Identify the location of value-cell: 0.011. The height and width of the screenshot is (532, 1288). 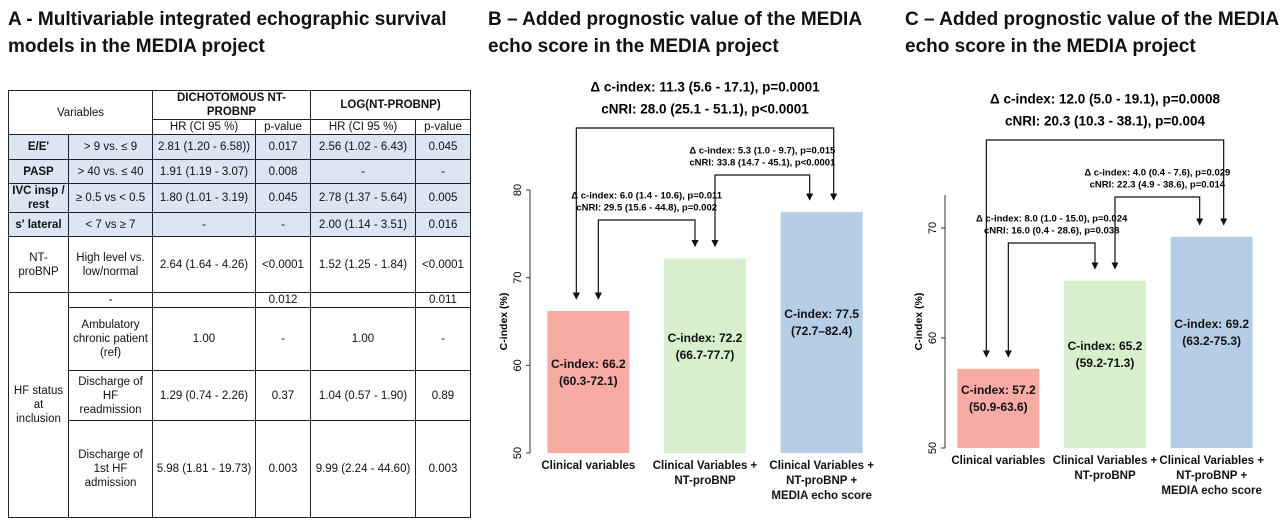
(443, 300).